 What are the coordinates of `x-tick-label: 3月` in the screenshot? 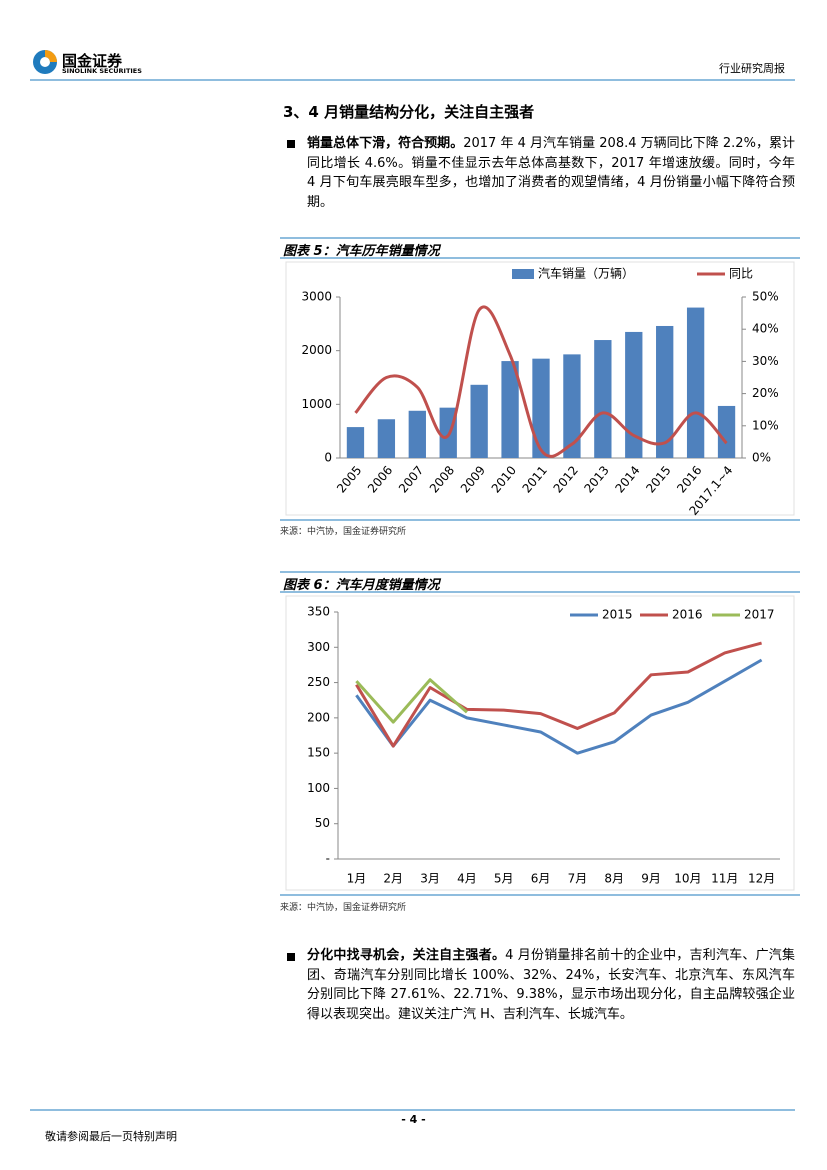 It's located at (430, 879).